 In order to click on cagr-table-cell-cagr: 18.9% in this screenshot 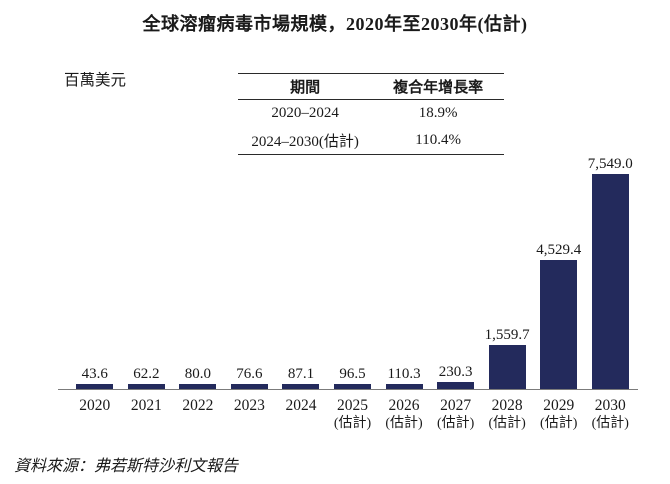, I will do `click(438, 113)`.